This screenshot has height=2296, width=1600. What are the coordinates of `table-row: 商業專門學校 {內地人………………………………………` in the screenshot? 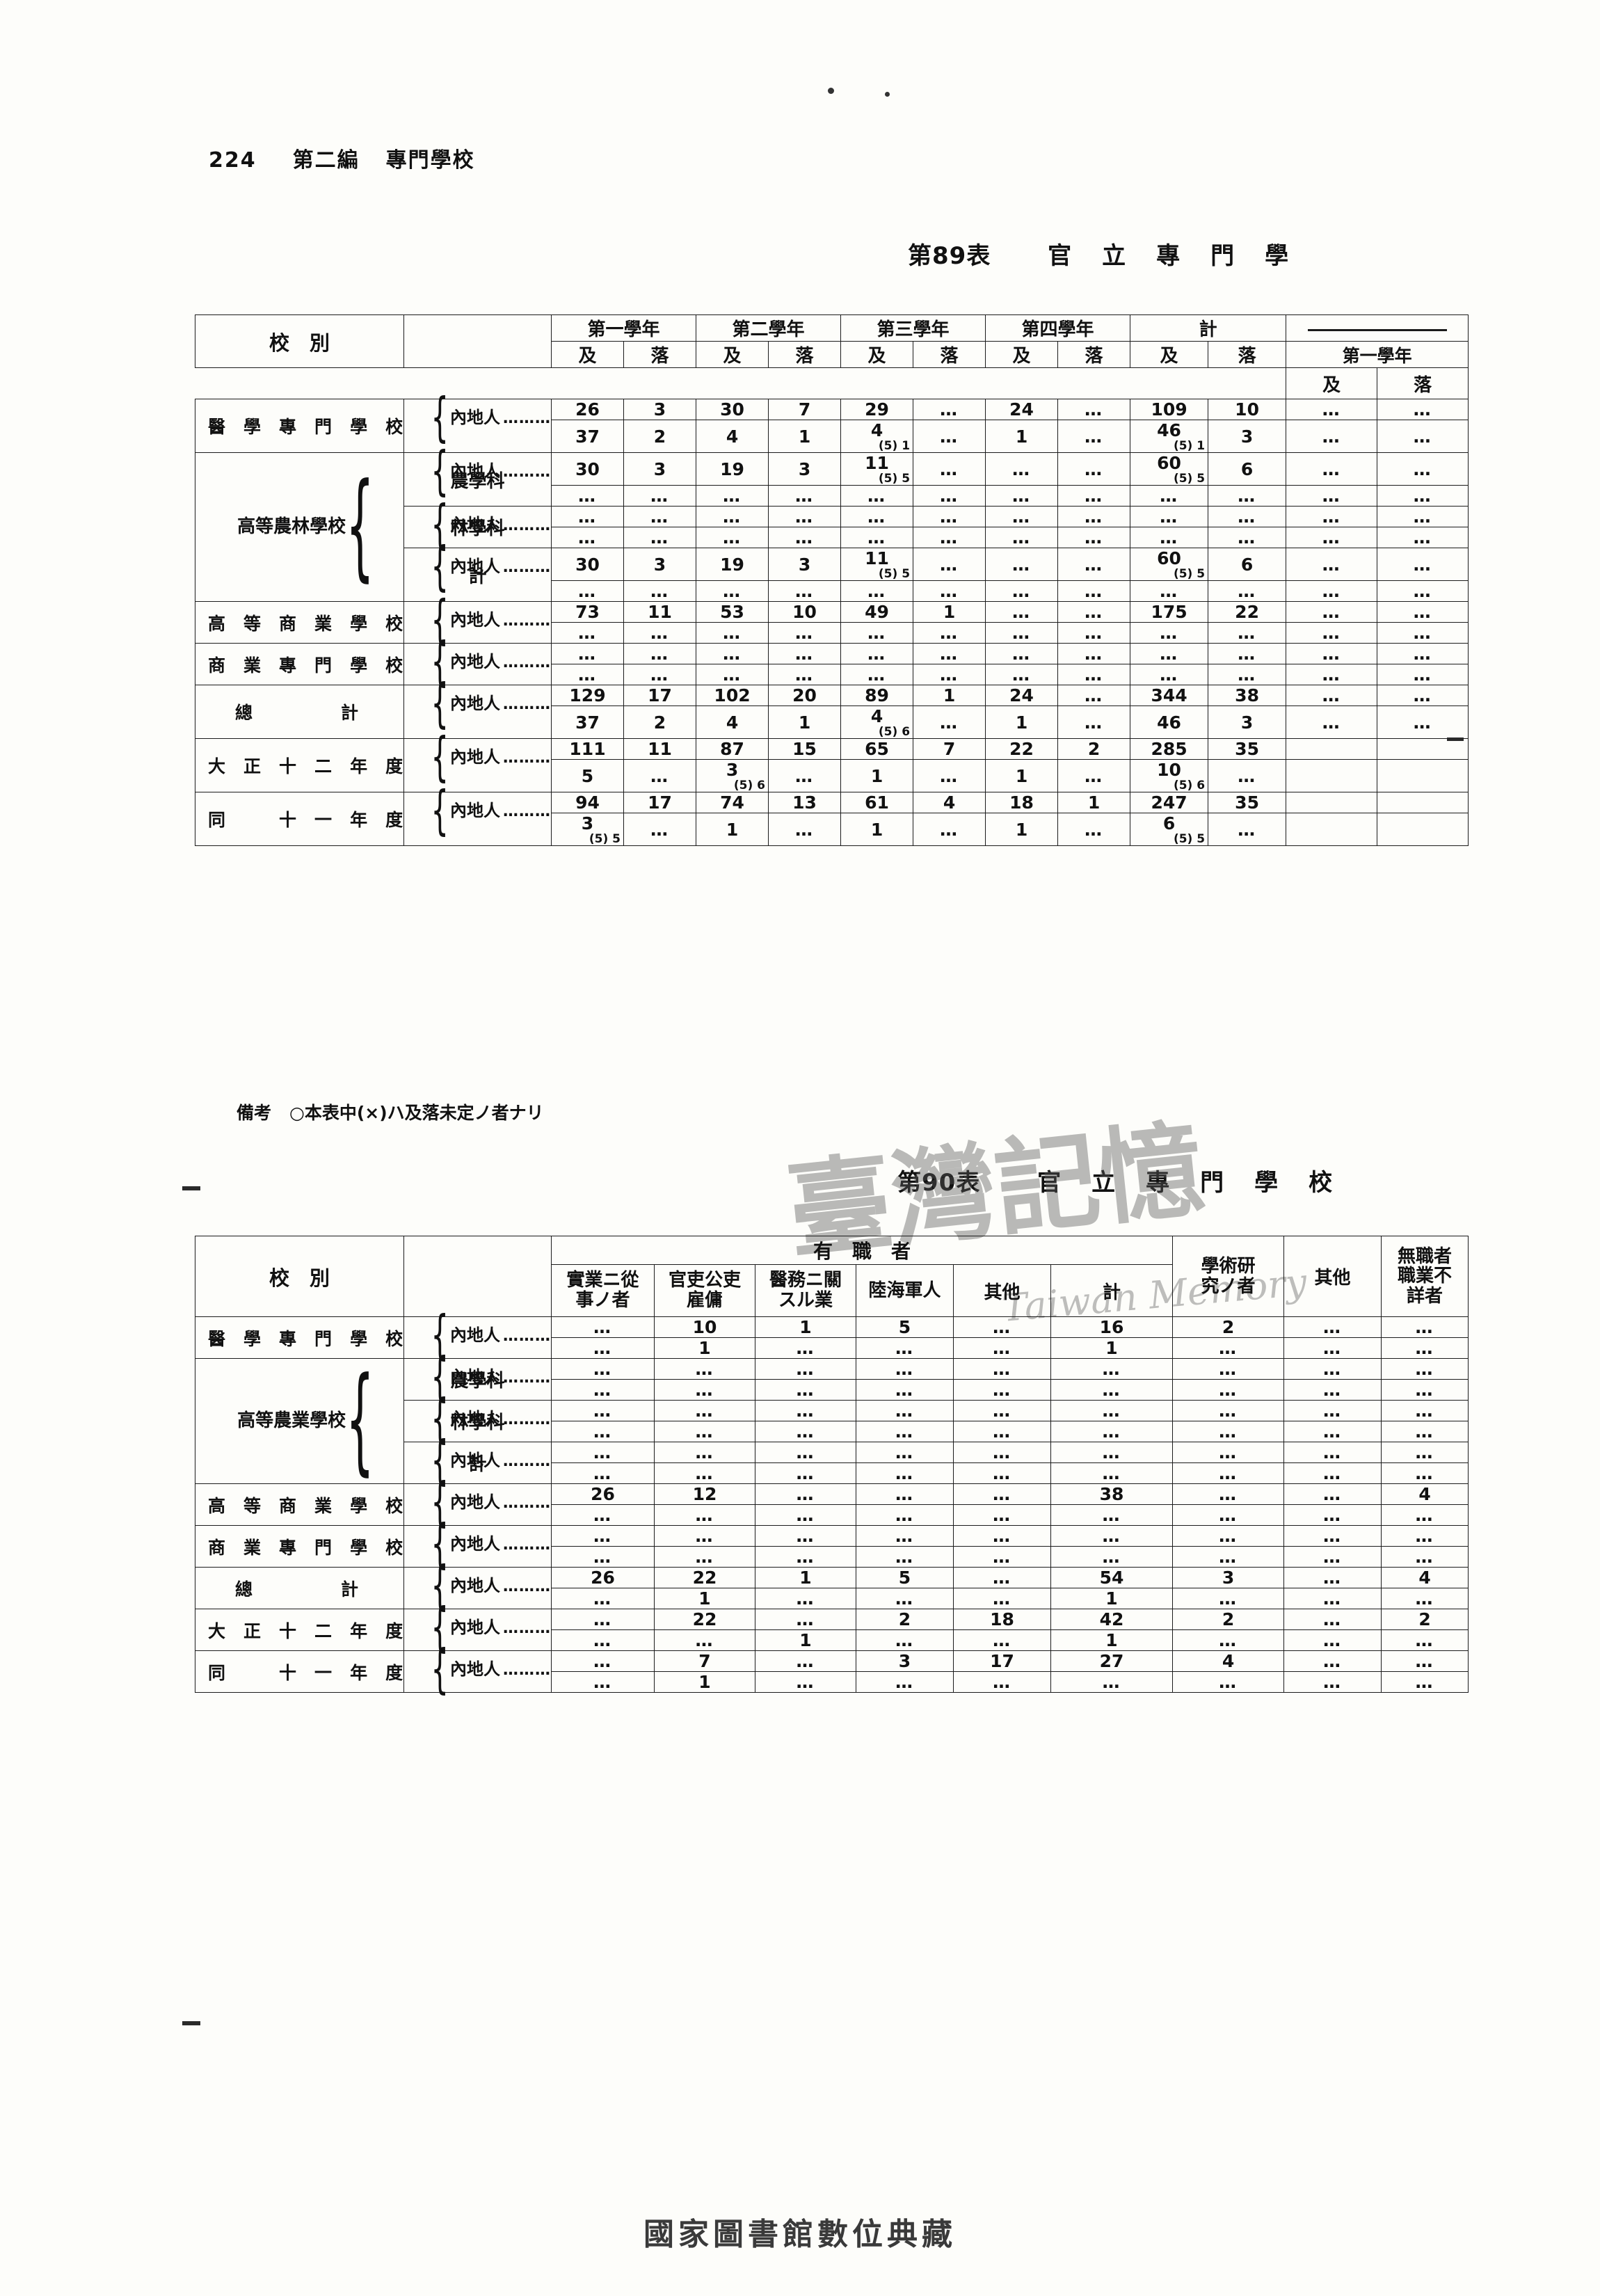 It's located at (832, 663).